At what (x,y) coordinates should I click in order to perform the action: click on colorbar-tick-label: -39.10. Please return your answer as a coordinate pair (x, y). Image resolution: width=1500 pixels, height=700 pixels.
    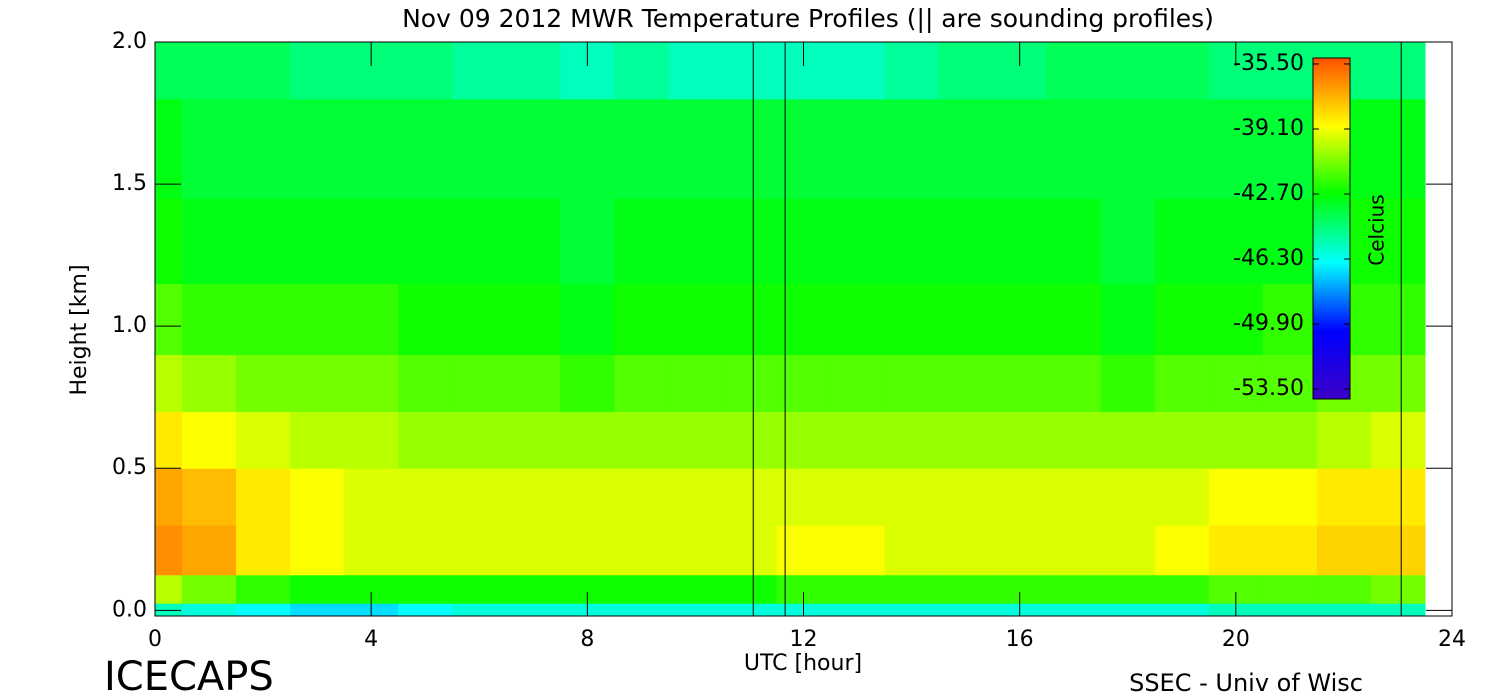
    Looking at the image, I should click on (1268, 128).